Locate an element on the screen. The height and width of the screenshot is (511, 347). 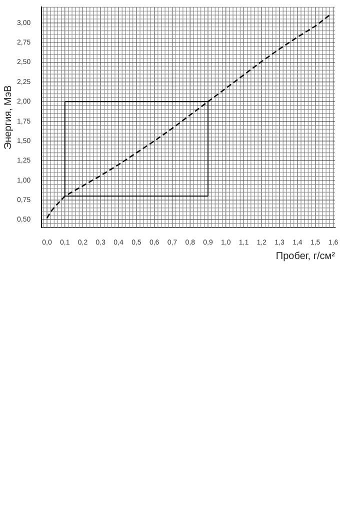
x-axis-title: Пробег, г/см² is located at coordinates (306, 256).